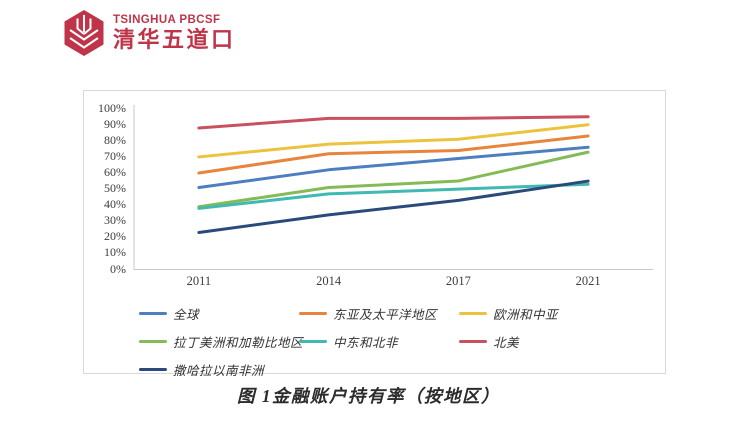  Describe the element at coordinates (199, 281) in the screenshot. I see `x-tick-label: 2011` at that location.